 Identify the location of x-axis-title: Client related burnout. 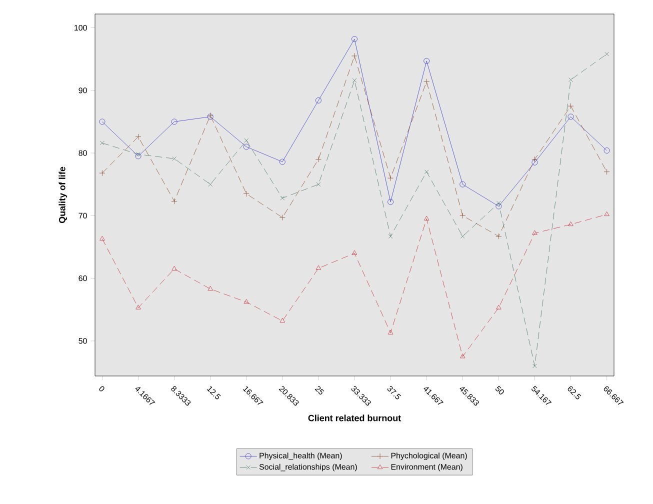
(354, 418).